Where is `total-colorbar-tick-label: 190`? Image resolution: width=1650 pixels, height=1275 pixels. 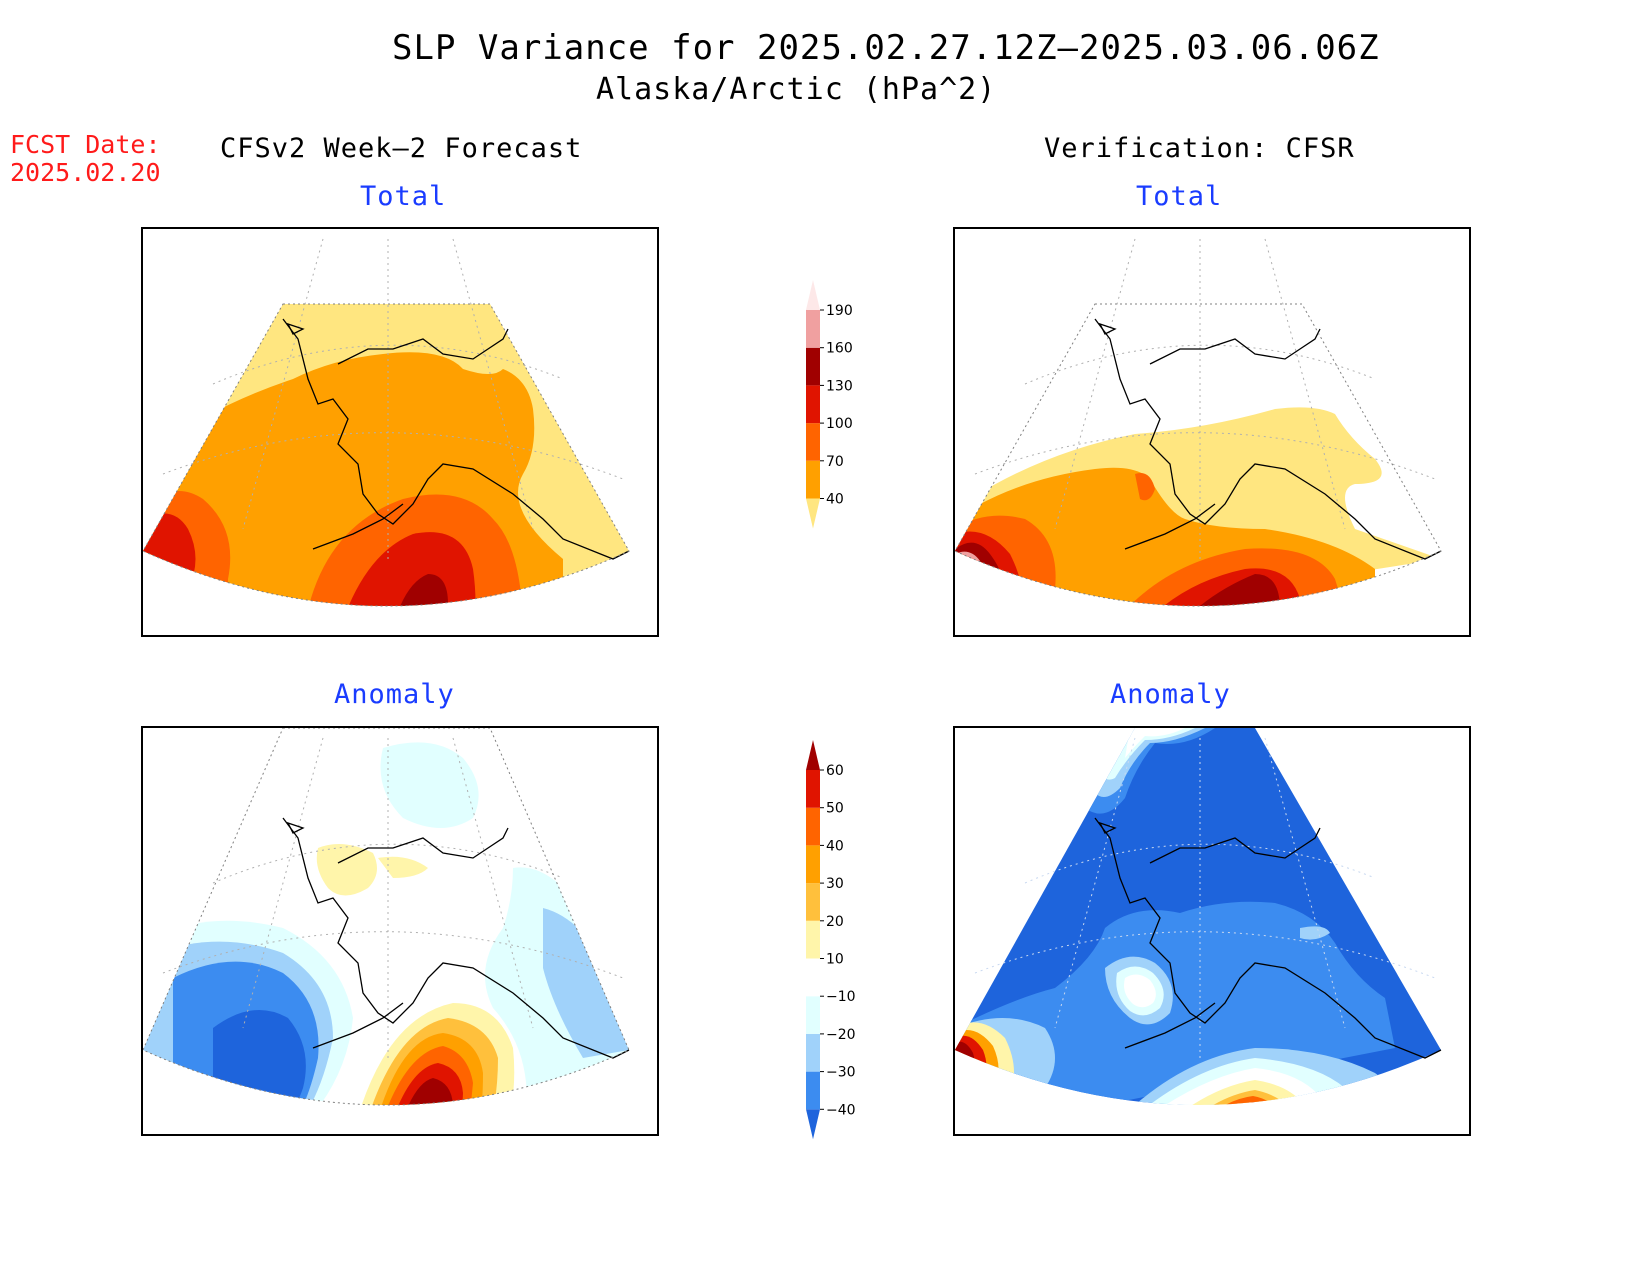 total-colorbar-tick-label: 190 is located at coordinates (839, 311).